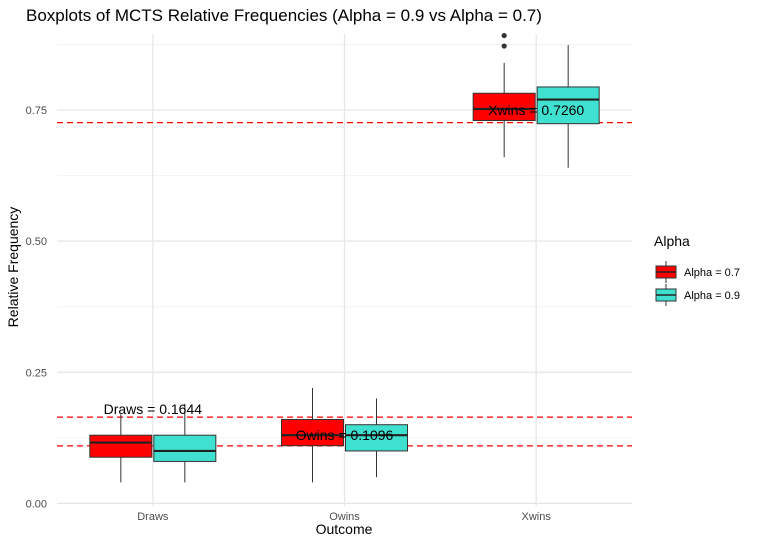 This screenshot has width=759, height=544. I want to click on legend-label: Alpha = 0.7, so click(712, 273).